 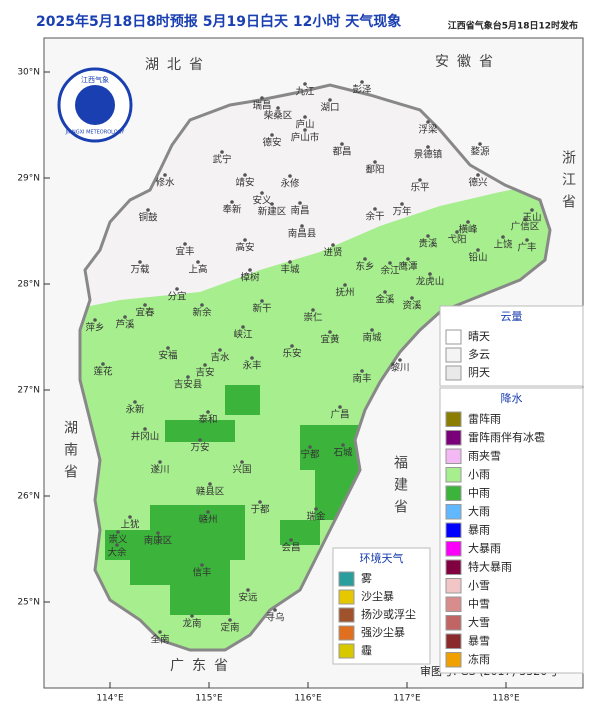 I want to click on city-label: 龙虎山, so click(x=430, y=282).